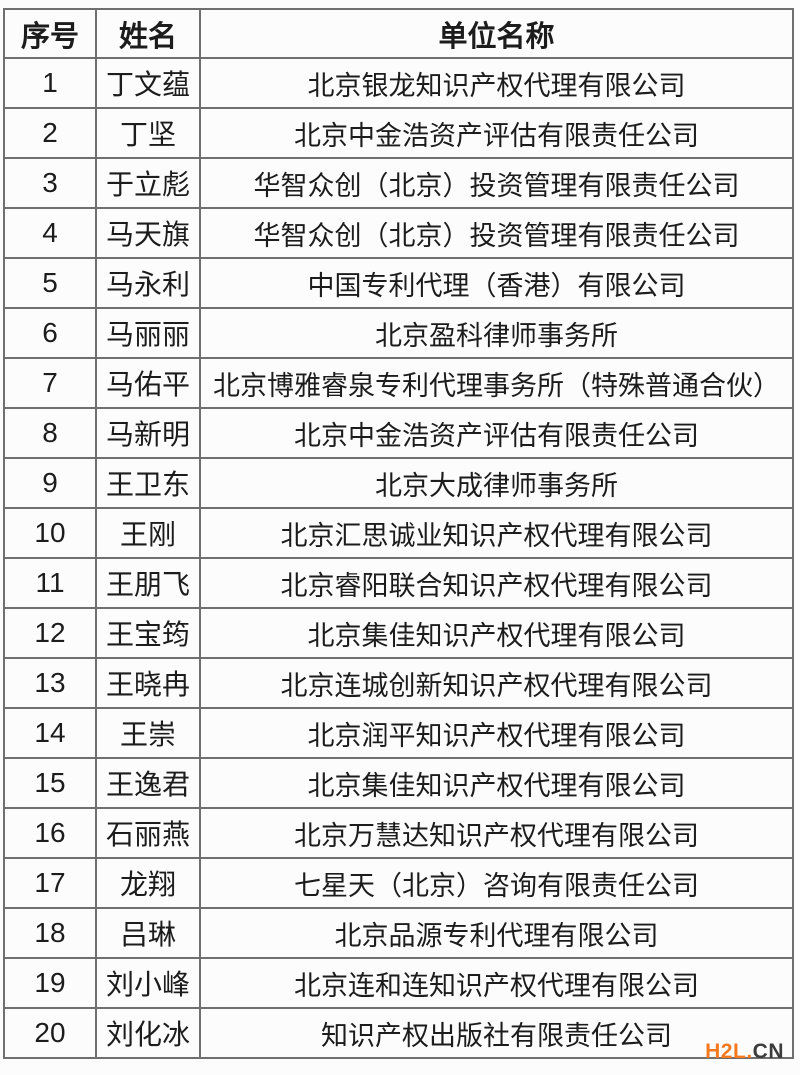 This screenshot has height=1075, width=800. I want to click on cell-name: 马新明, so click(148, 433).